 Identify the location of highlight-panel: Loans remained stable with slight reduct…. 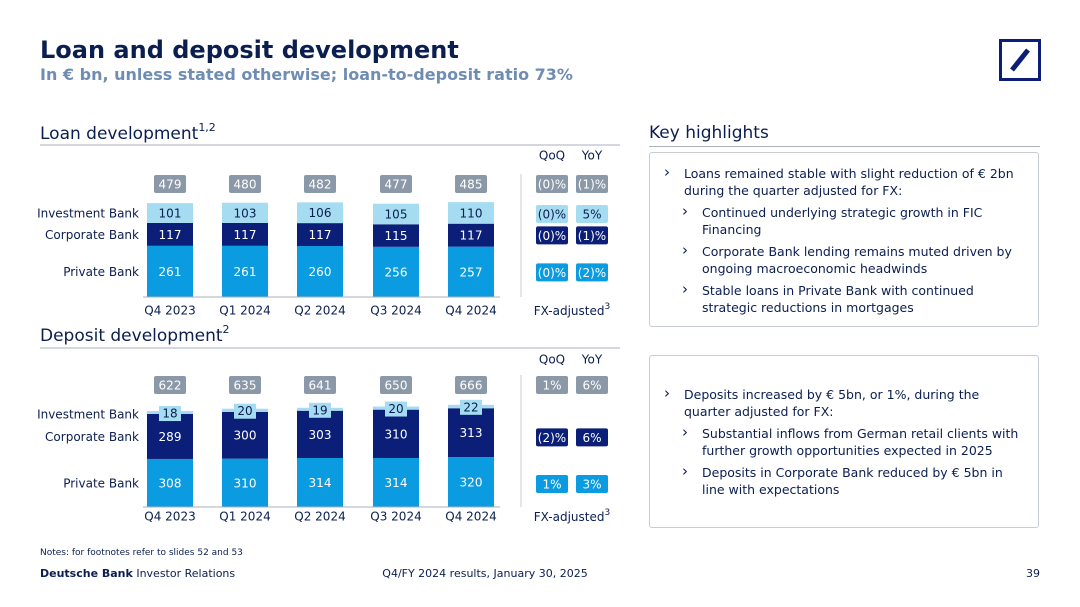
(844, 239).